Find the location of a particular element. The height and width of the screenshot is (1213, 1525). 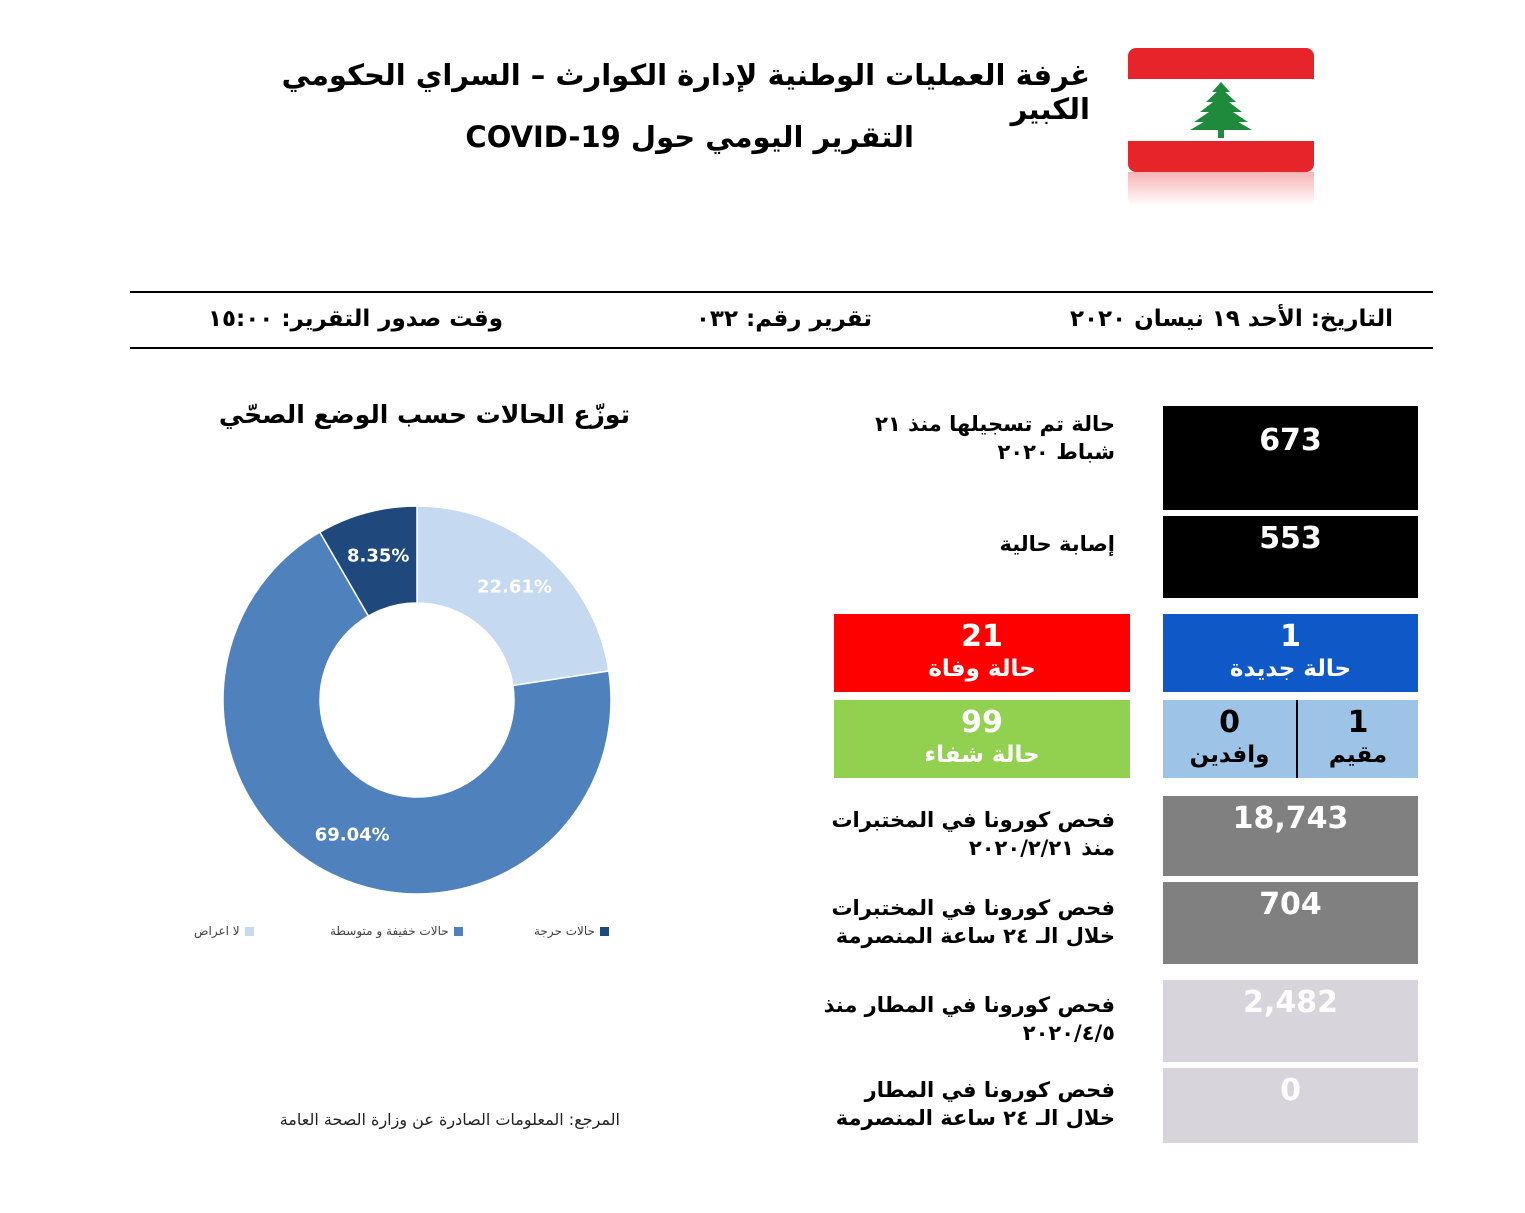

report-subtitle: التقرير اليومي حول COVID-19 is located at coordinates (689, 137).